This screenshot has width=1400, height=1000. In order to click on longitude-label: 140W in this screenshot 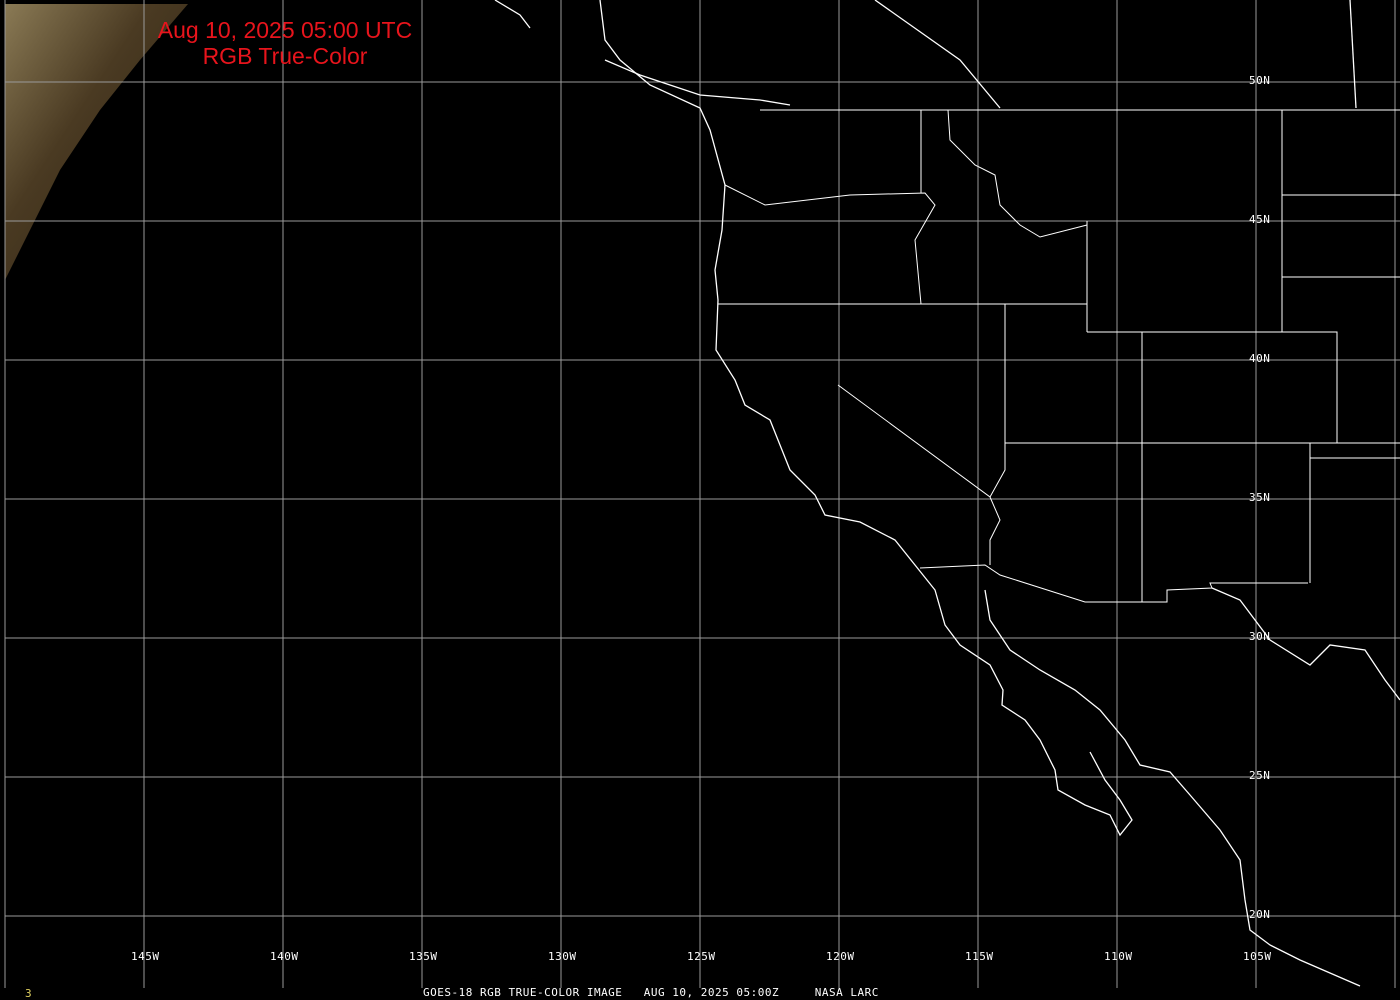, I will do `click(284, 956)`.